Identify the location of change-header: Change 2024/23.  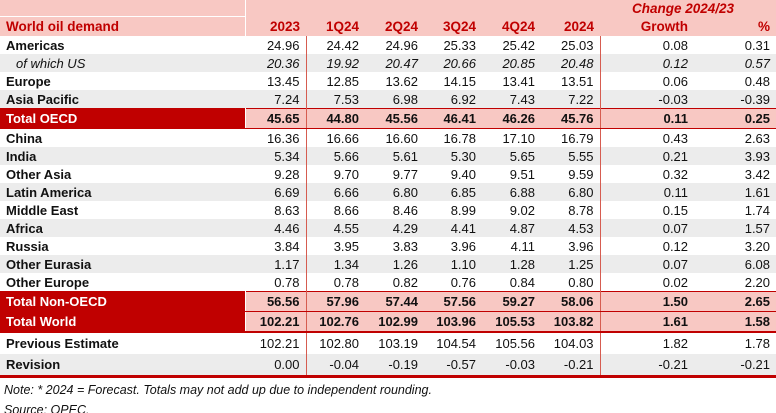
(688, 8).